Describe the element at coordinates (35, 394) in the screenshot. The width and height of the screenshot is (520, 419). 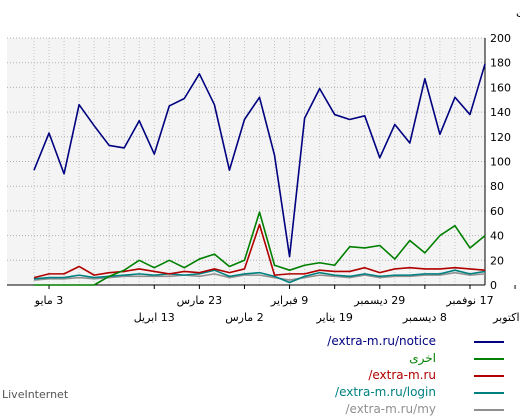
I see `brand-label: LiveInternet` at that location.